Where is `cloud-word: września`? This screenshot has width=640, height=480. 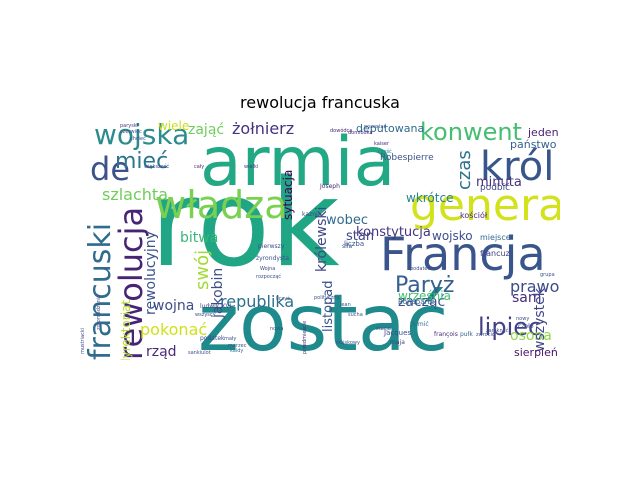
cloud-word: września is located at coordinates (424, 296).